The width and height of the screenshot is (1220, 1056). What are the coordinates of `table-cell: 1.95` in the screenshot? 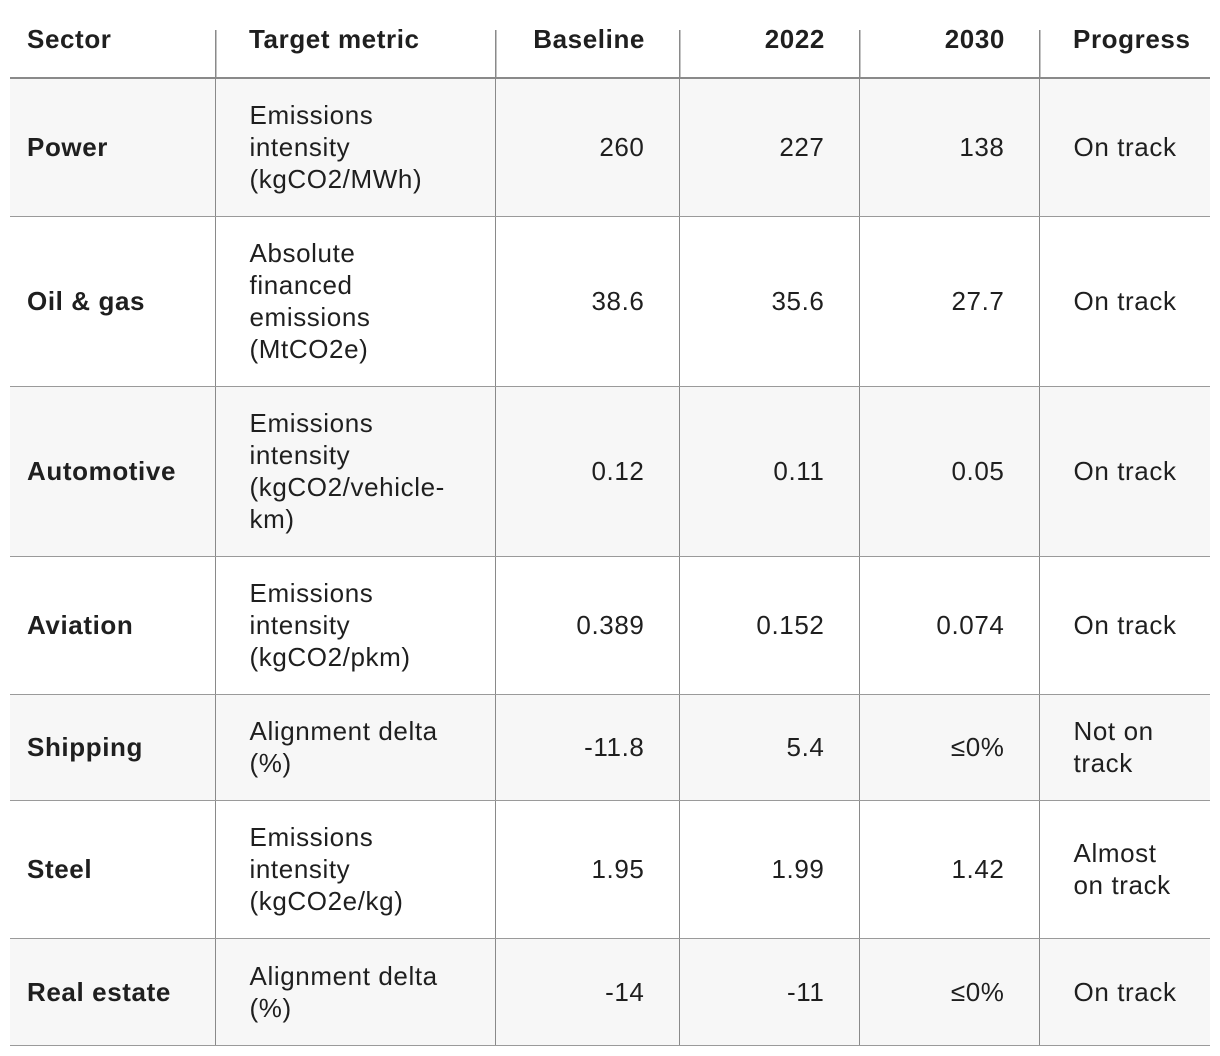 It's located at (586, 869).